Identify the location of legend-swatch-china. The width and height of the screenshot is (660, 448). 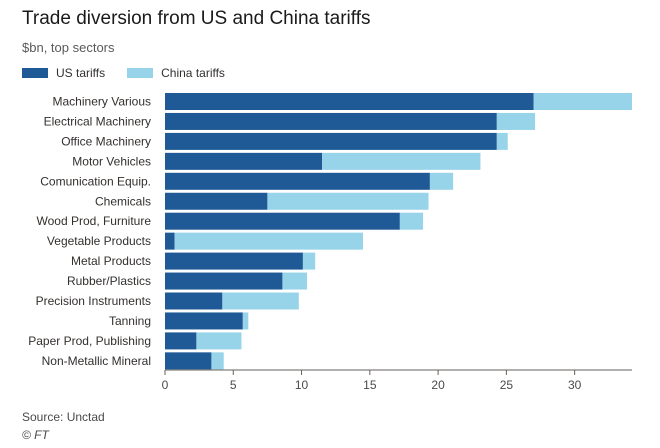
(140, 73).